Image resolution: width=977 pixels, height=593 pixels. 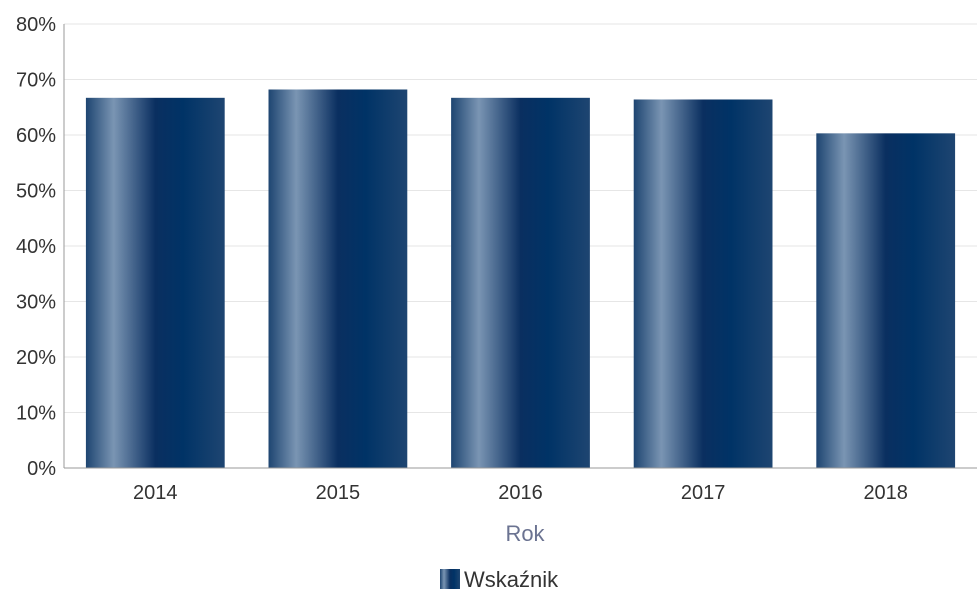 I want to click on x-tick-label: 2016, so click(x=520, y=493).